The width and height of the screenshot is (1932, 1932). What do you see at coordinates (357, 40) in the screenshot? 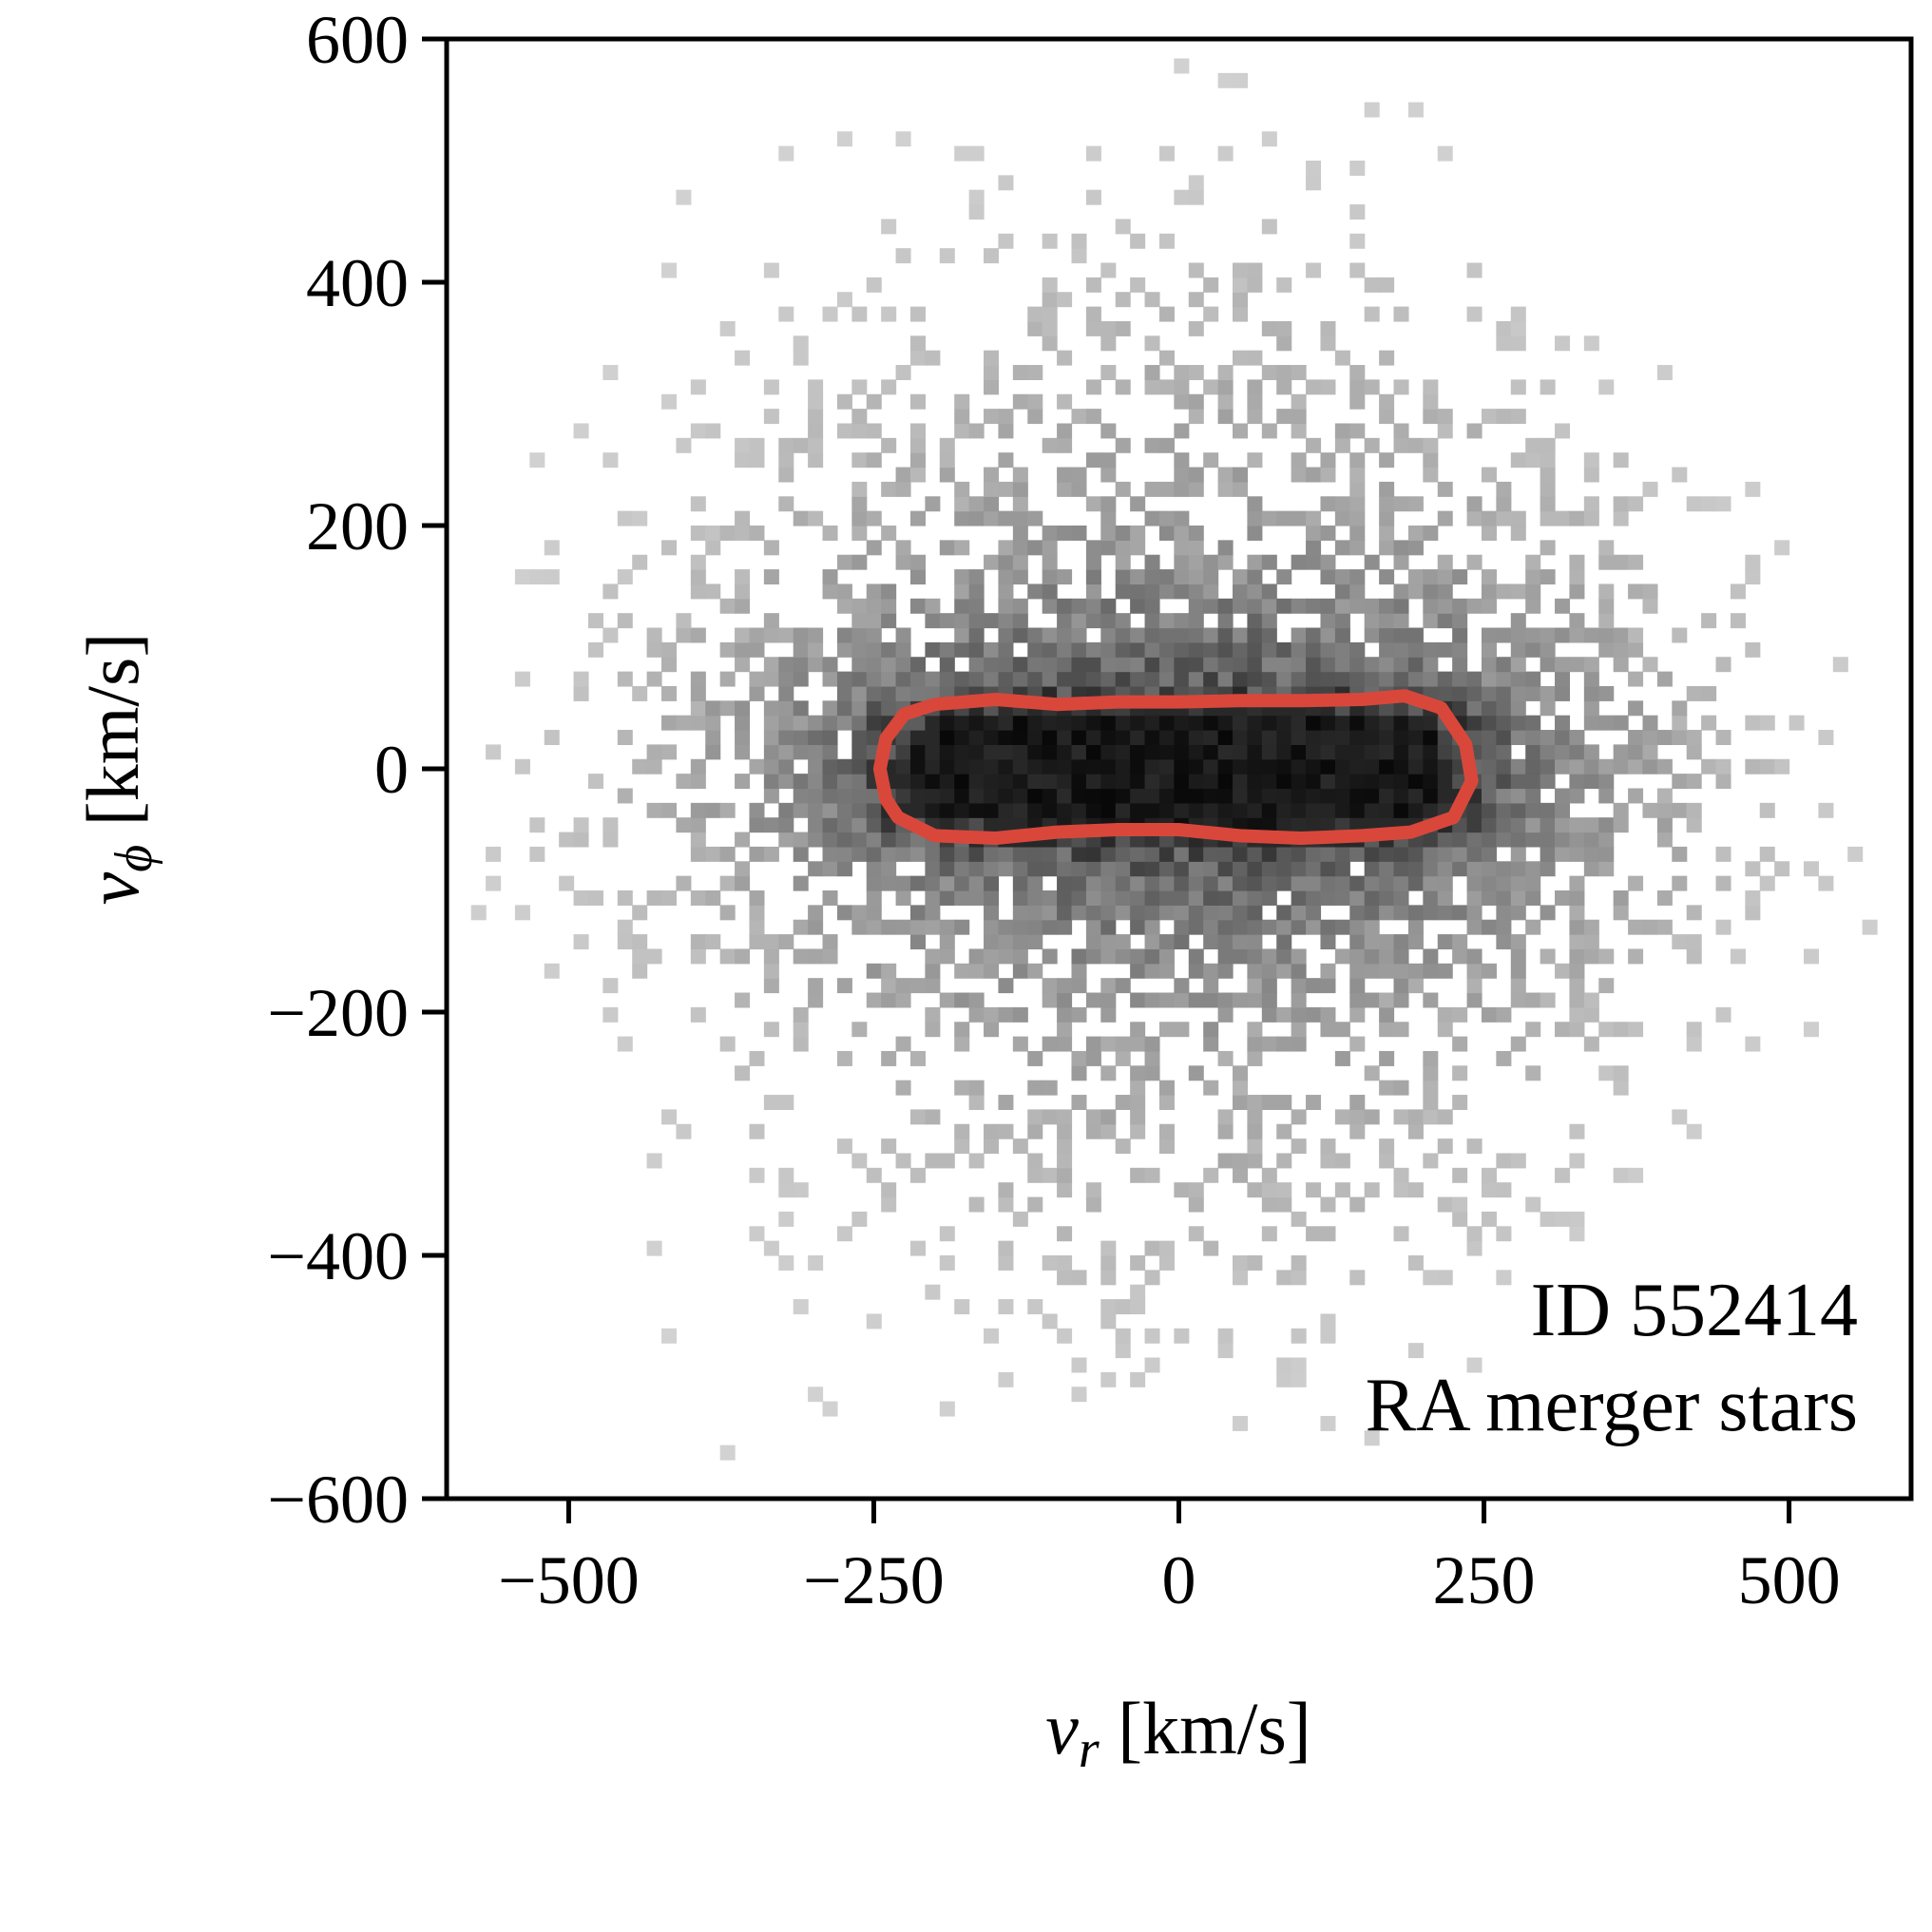
I see `y-tick-label: 600` at bounding box center [357, 40].